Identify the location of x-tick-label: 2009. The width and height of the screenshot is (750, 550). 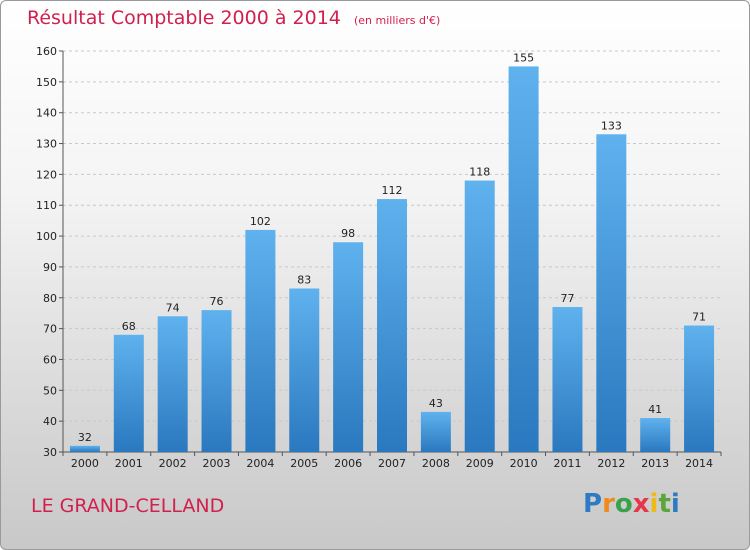
(480, 463).